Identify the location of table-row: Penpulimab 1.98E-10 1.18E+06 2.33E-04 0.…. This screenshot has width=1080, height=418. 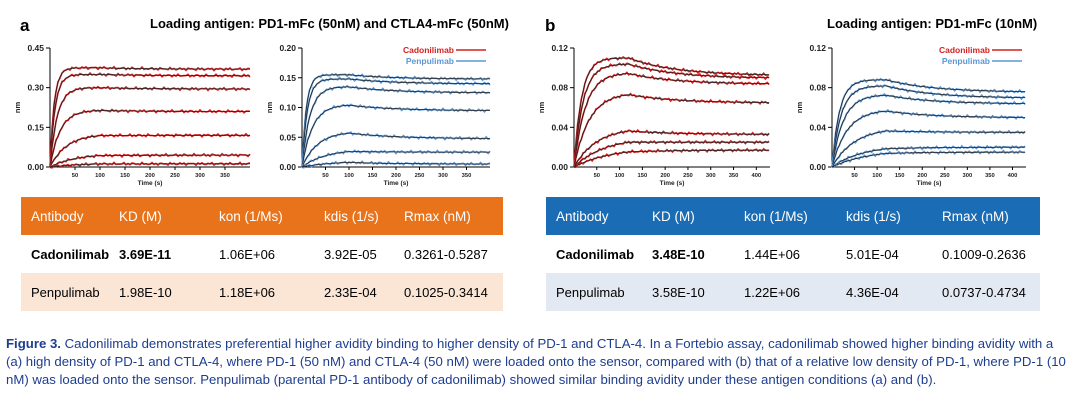
(262, 292).